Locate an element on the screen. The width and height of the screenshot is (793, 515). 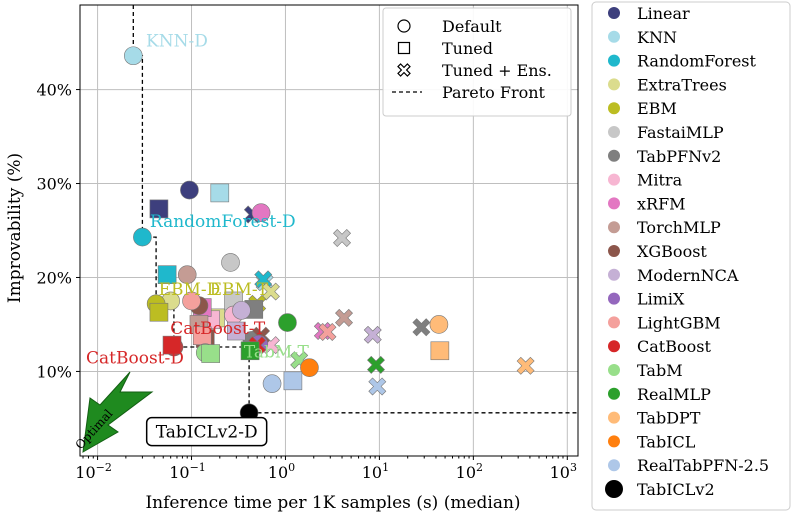
point-modernnca-circle is located at coordinates (241, 310).